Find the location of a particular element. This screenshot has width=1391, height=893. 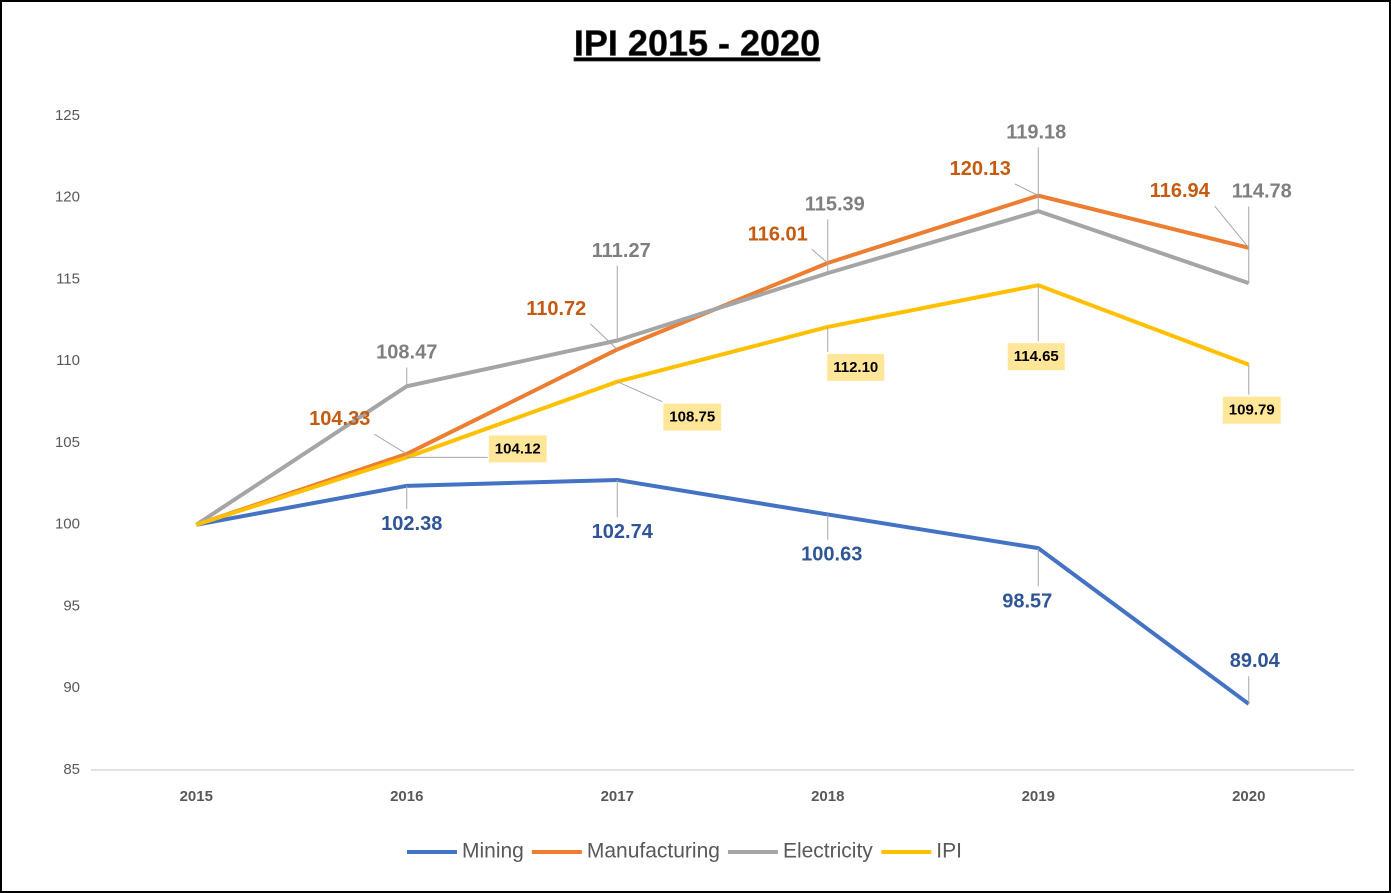

legend-label: Manufacturing is located at coordinates (653, 851).